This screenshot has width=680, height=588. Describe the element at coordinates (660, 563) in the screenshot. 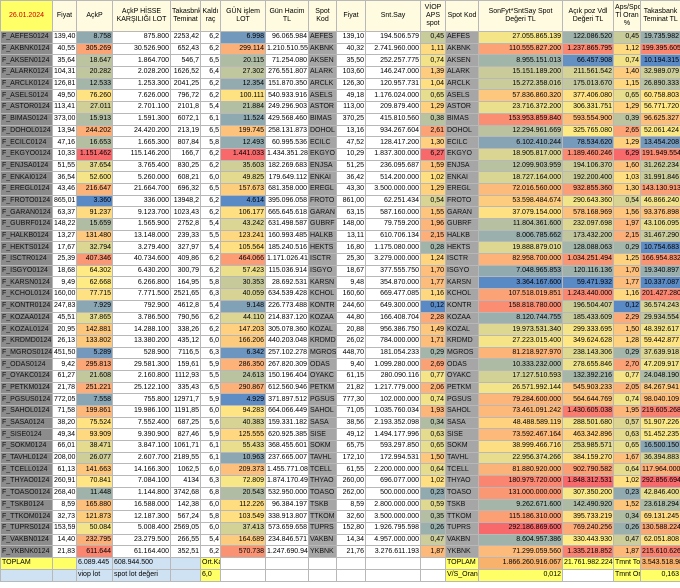

I see `footer-cell: 3.543.518.985` at that location.